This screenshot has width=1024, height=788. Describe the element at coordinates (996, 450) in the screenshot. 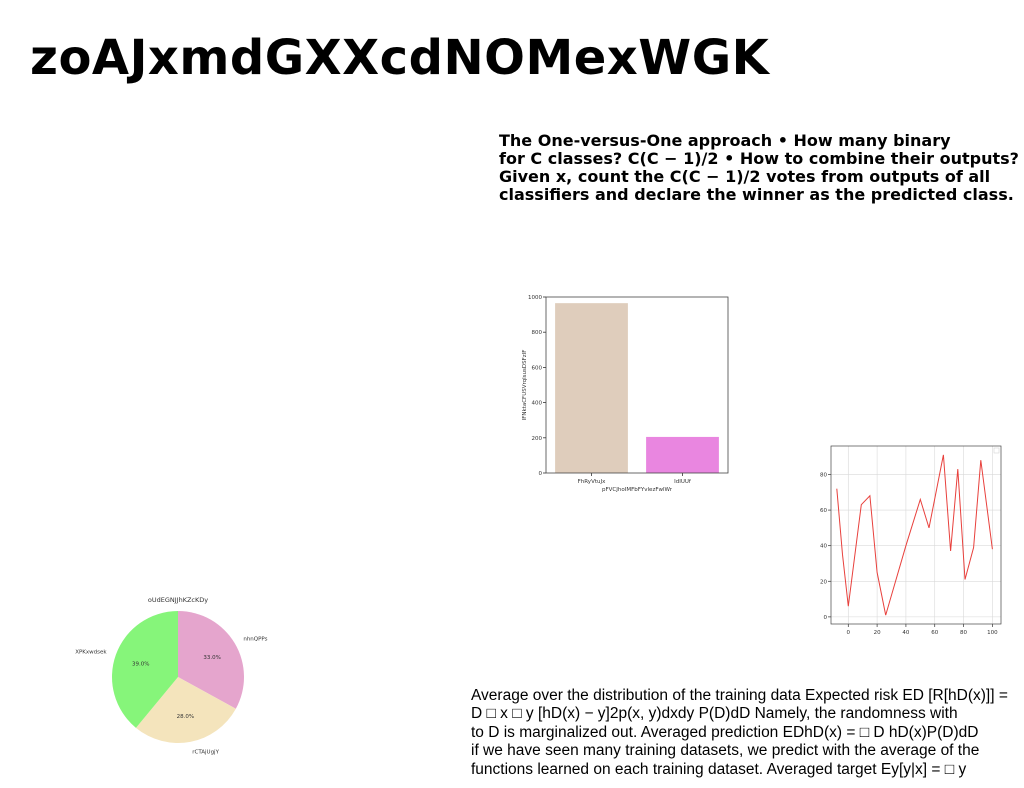

I see `legend-box` at that location.